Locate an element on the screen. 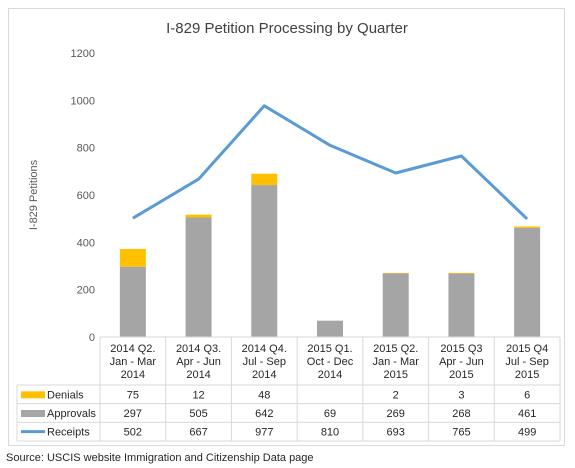  data-label-receipts: 693 is located at coordinates (396, 433).